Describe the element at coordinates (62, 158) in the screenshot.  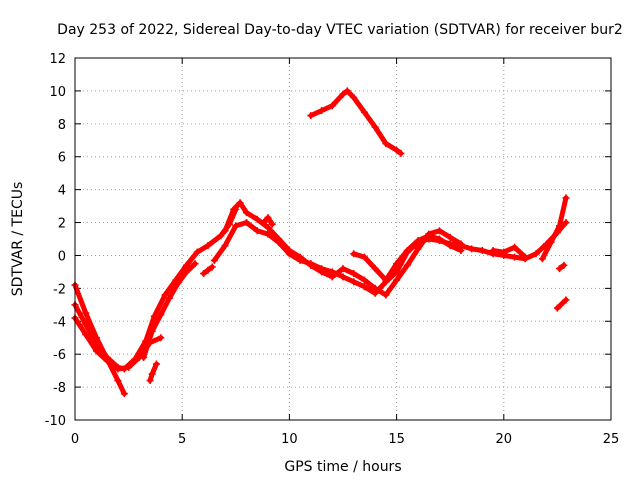
I see `y-tick-label: 6` at that location.